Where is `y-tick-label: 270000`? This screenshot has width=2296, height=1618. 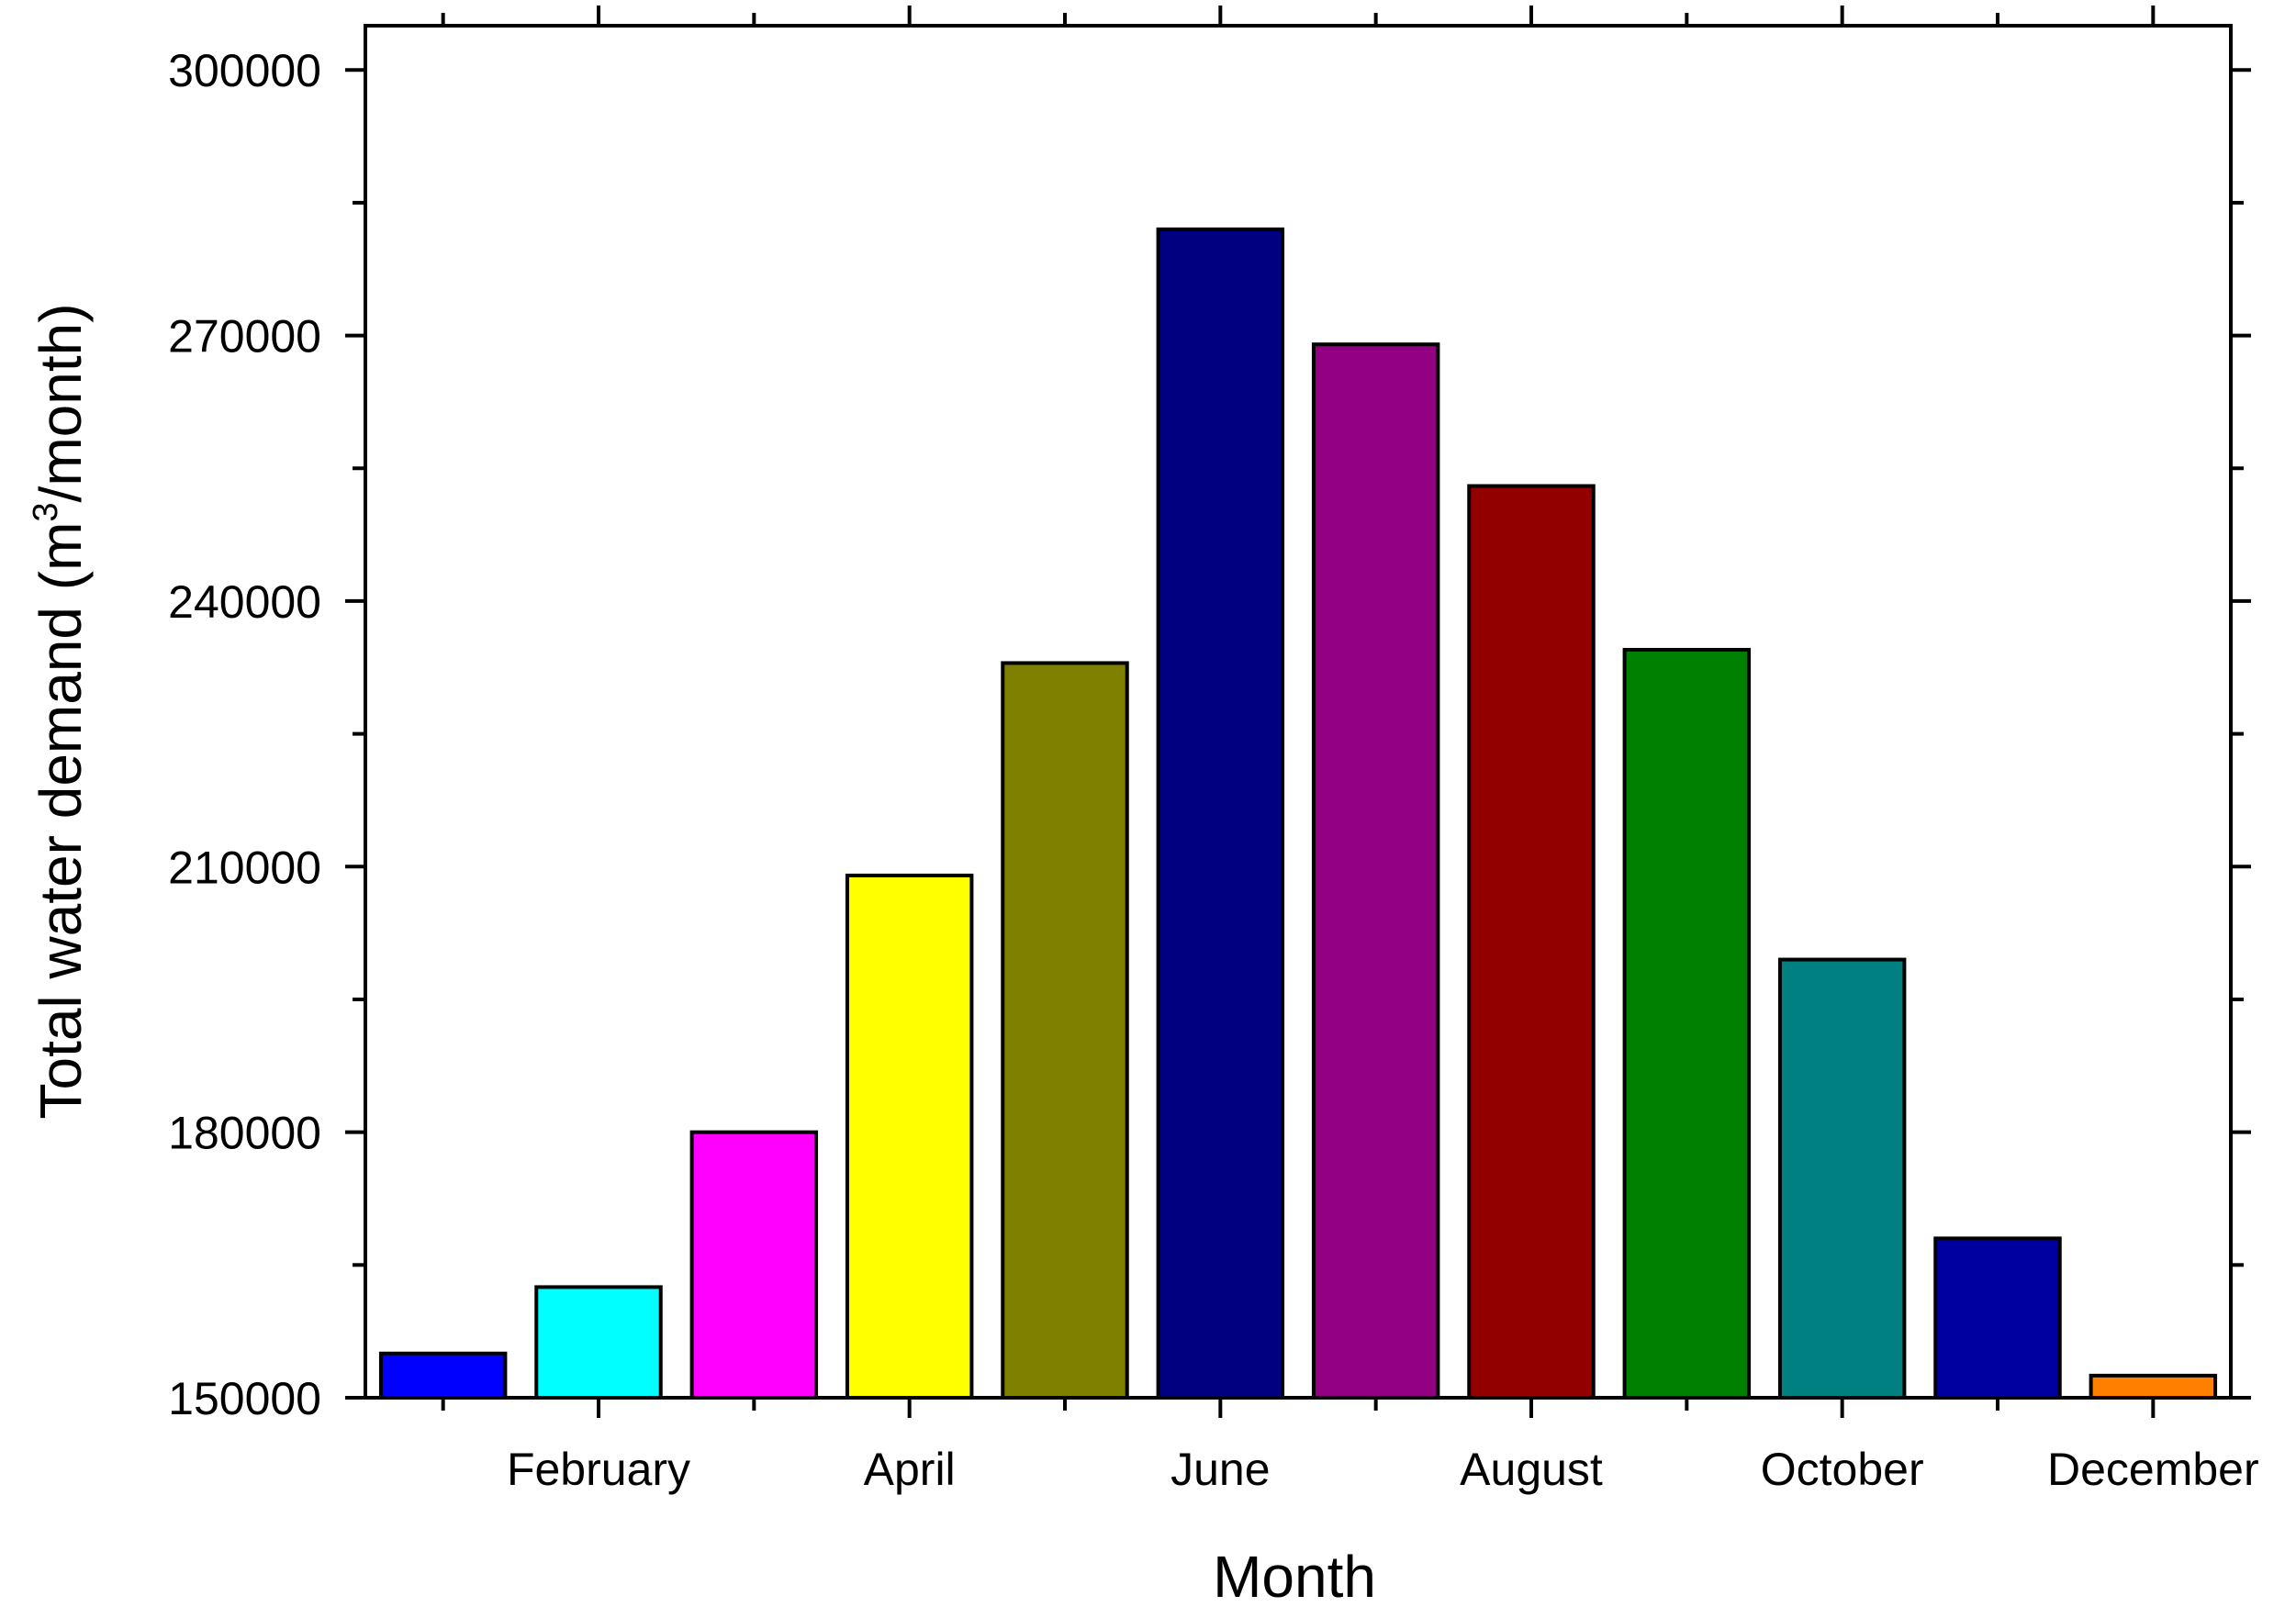
y-tick-label: 270000 is located at coordinates (244, 337).